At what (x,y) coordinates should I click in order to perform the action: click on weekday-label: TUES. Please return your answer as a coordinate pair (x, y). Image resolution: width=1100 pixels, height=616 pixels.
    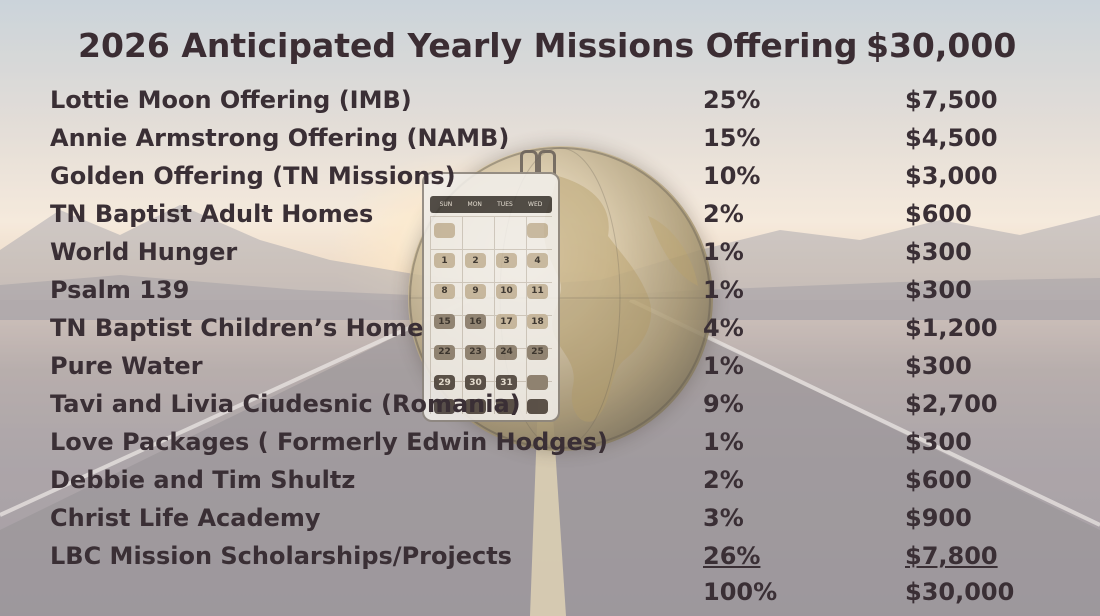
    Looking at the image, I should click on (505, 204).